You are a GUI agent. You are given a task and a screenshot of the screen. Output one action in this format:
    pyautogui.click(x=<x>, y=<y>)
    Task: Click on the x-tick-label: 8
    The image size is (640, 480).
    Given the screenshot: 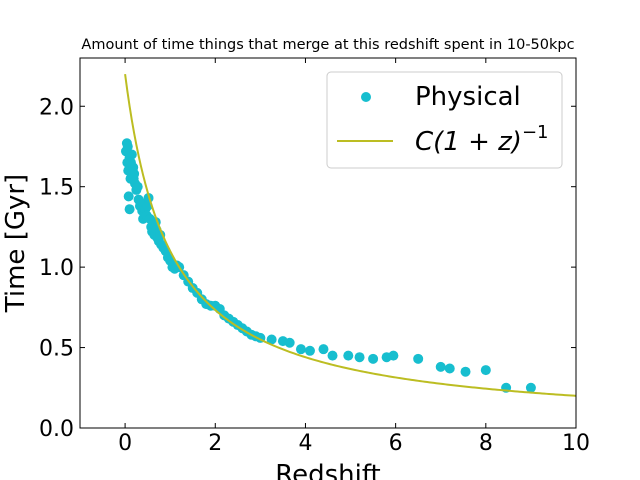 What is the action you would take?
    pyautogui.click(x=486, y=443)
    